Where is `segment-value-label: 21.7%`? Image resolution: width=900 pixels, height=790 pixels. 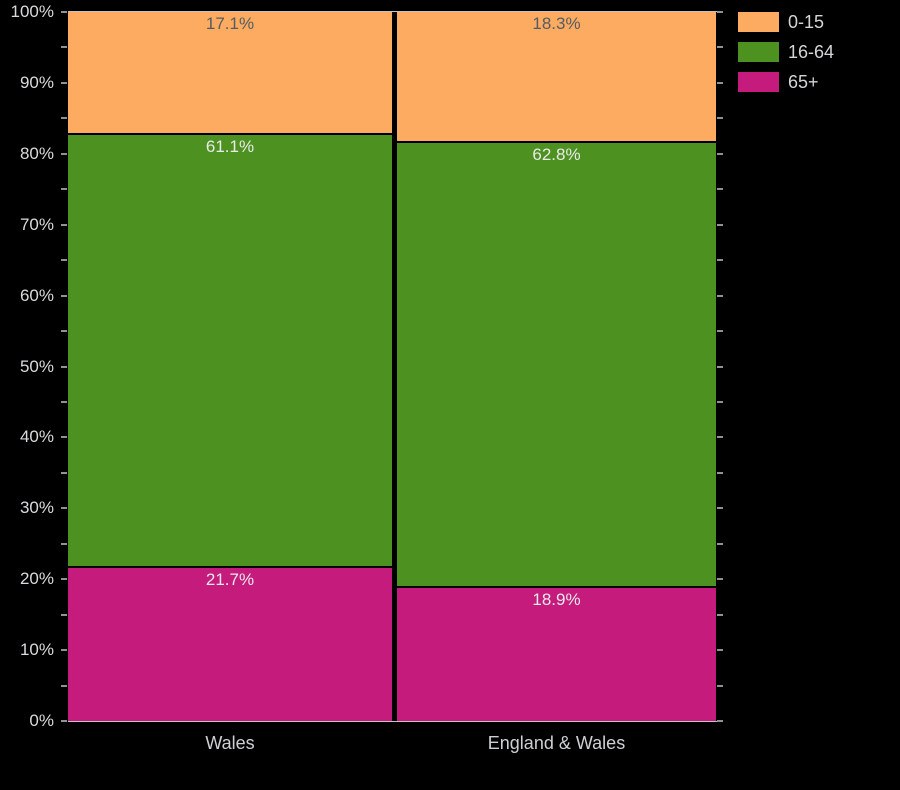 segment-value-label: 21.7% is located at coordinates (230, 579).